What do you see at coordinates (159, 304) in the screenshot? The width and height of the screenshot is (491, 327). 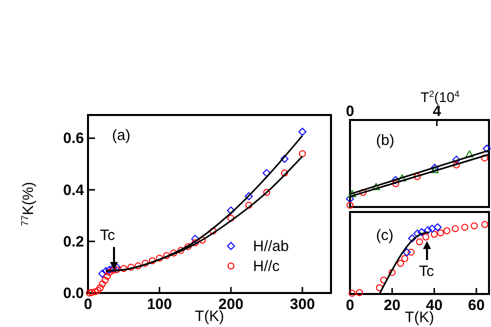 I see `x-tick-label: 100` at bounding box center [159, 304].